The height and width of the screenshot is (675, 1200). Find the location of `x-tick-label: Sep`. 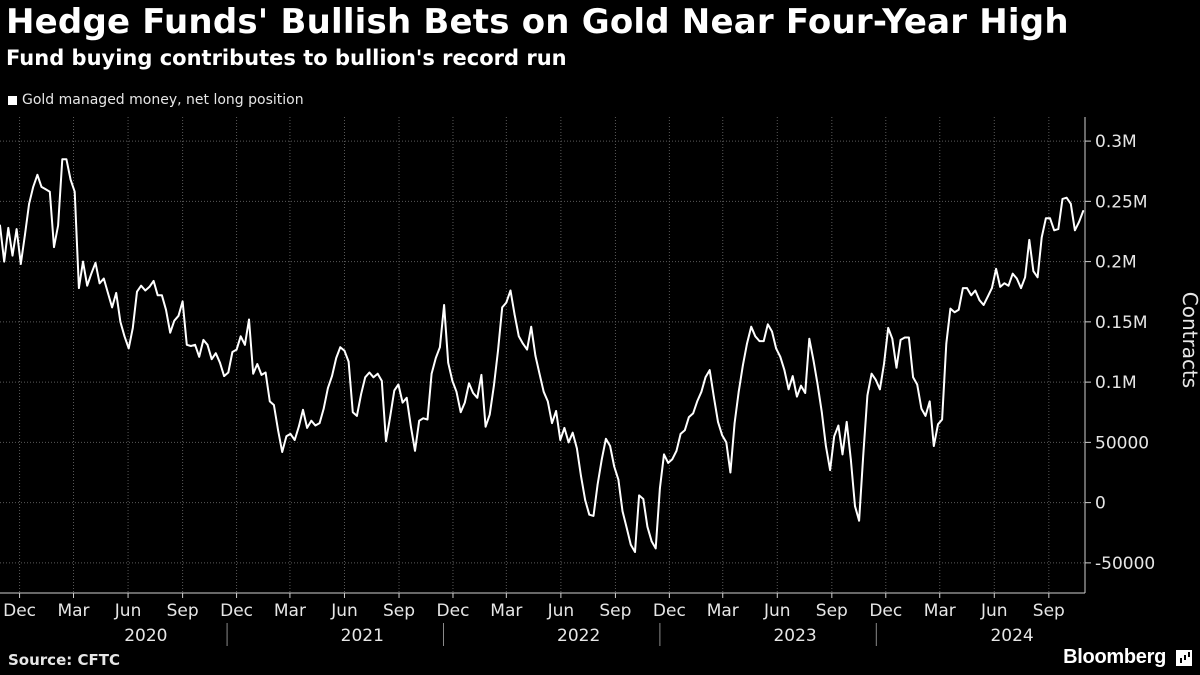

x-tick-label: Sep is located at coordinates (1049, 611).